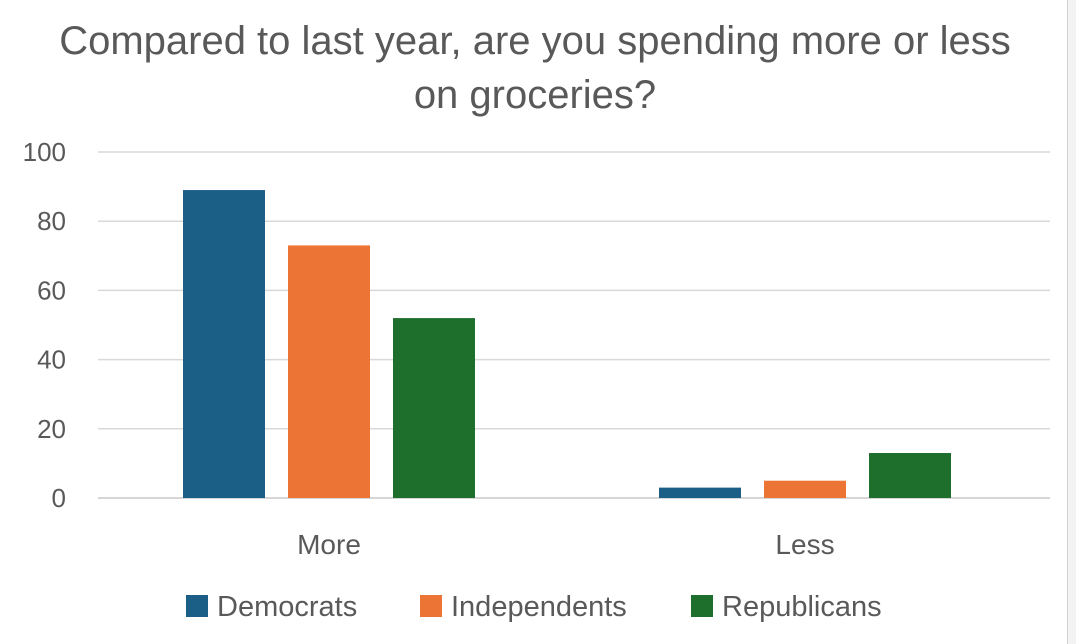 The width and height of the screenshot is (1076, 644). What do you see at coordinates (51, 290) in the screenshot?
I see `y-tick-label: 60` at bounding box center [51, 290].